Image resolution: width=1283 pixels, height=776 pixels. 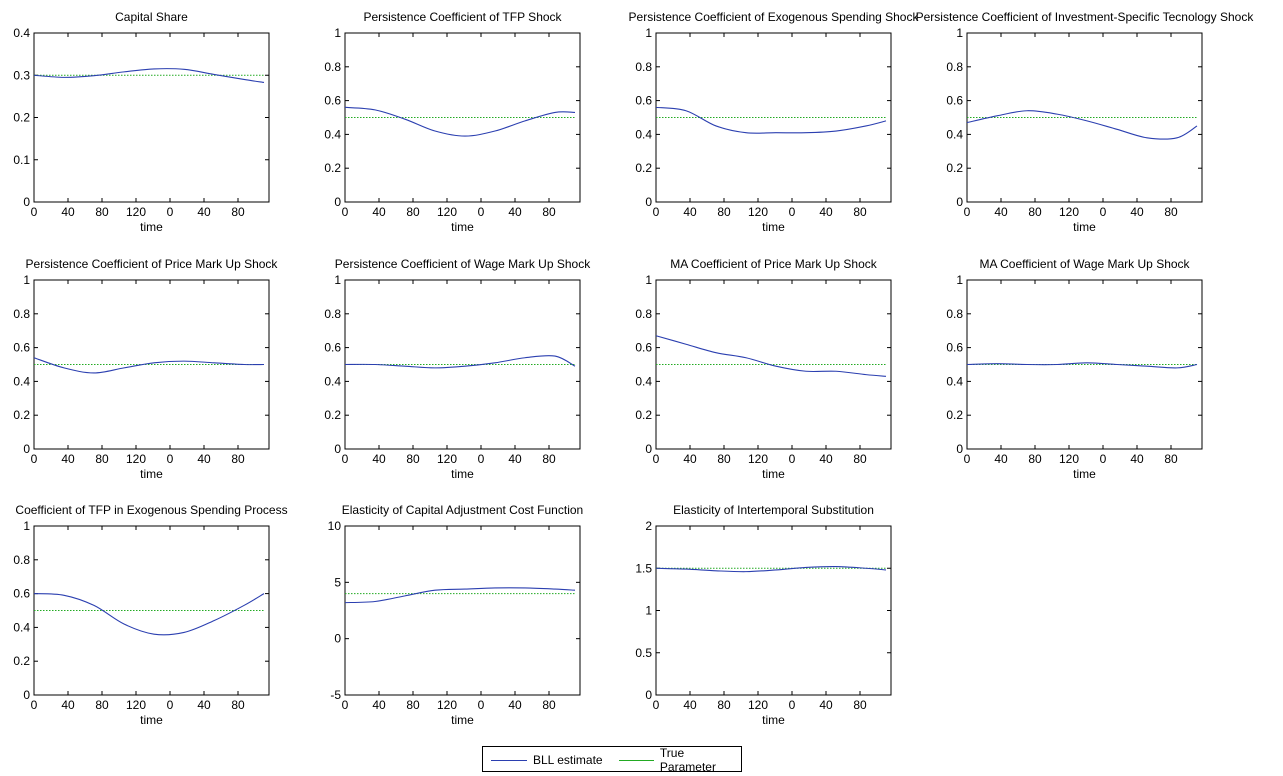 I want to click on legend-label-true: True Parameter, so click(x=687, y=760).